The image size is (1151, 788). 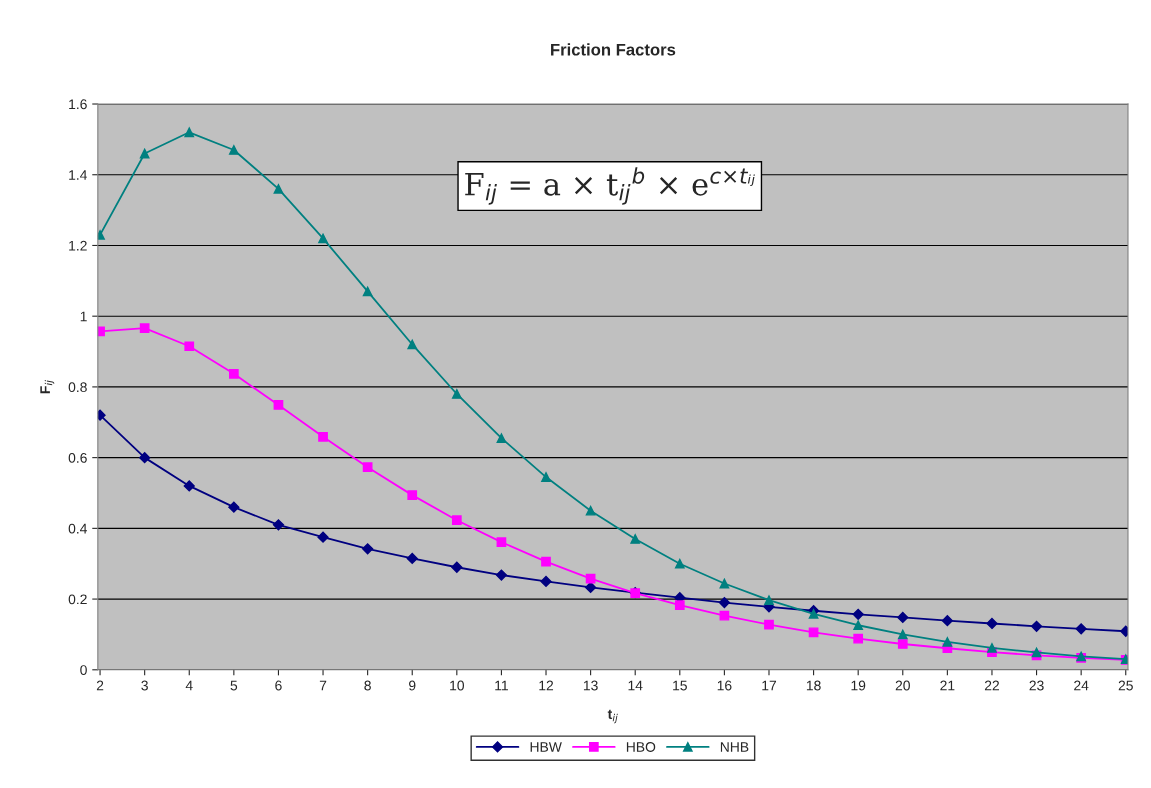 What do you see at coordinates (546, 685) in the screenshot?
I see `x-tick-label: 12` at bounding box center [546, 685].